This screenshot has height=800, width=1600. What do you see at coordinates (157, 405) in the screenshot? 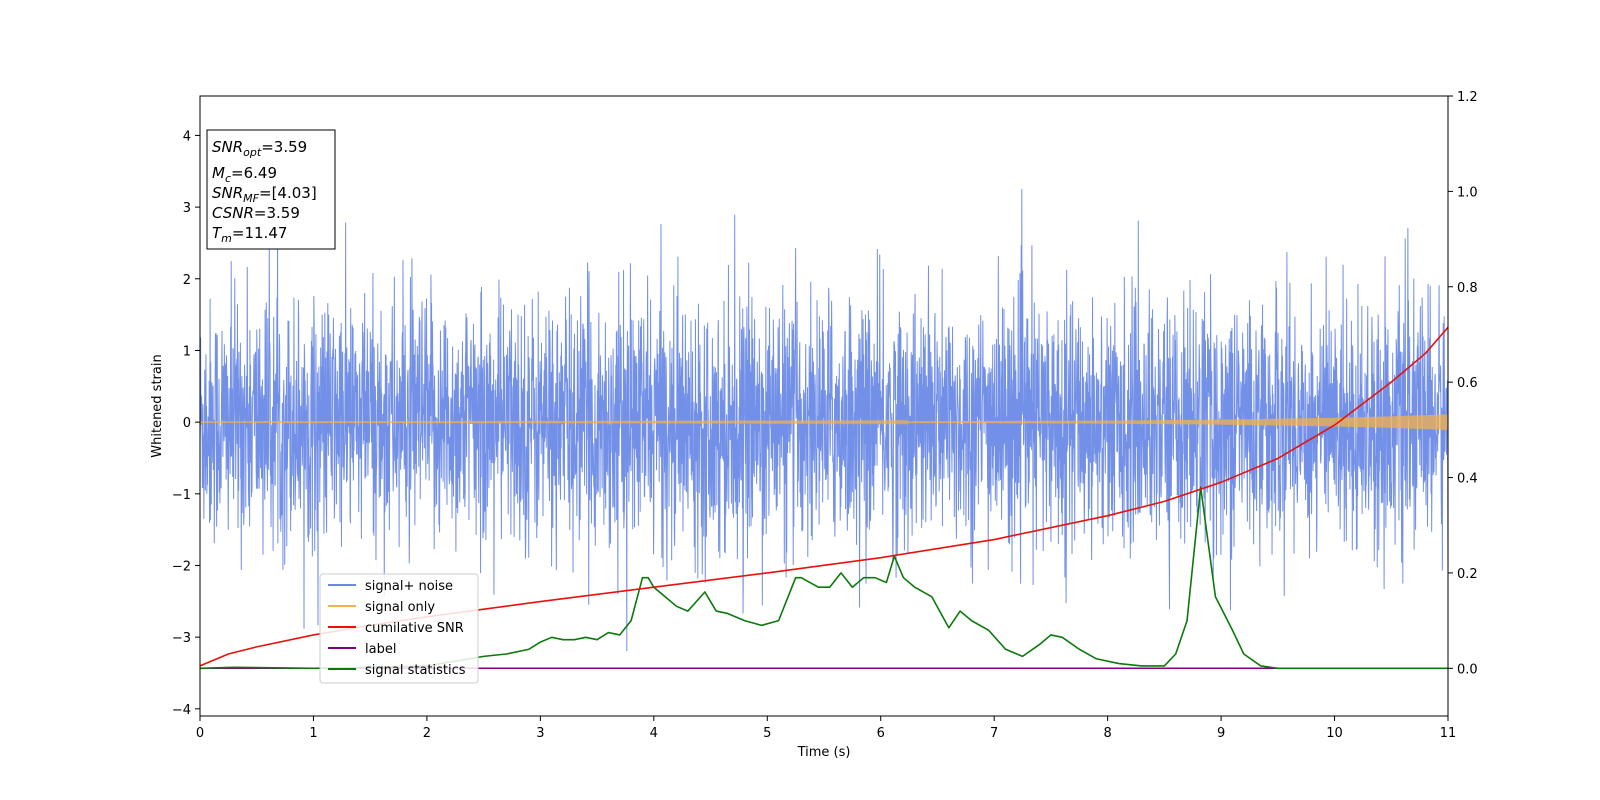
I see `y-axis-label: Whitened strain` at bounding box center [157, 405].